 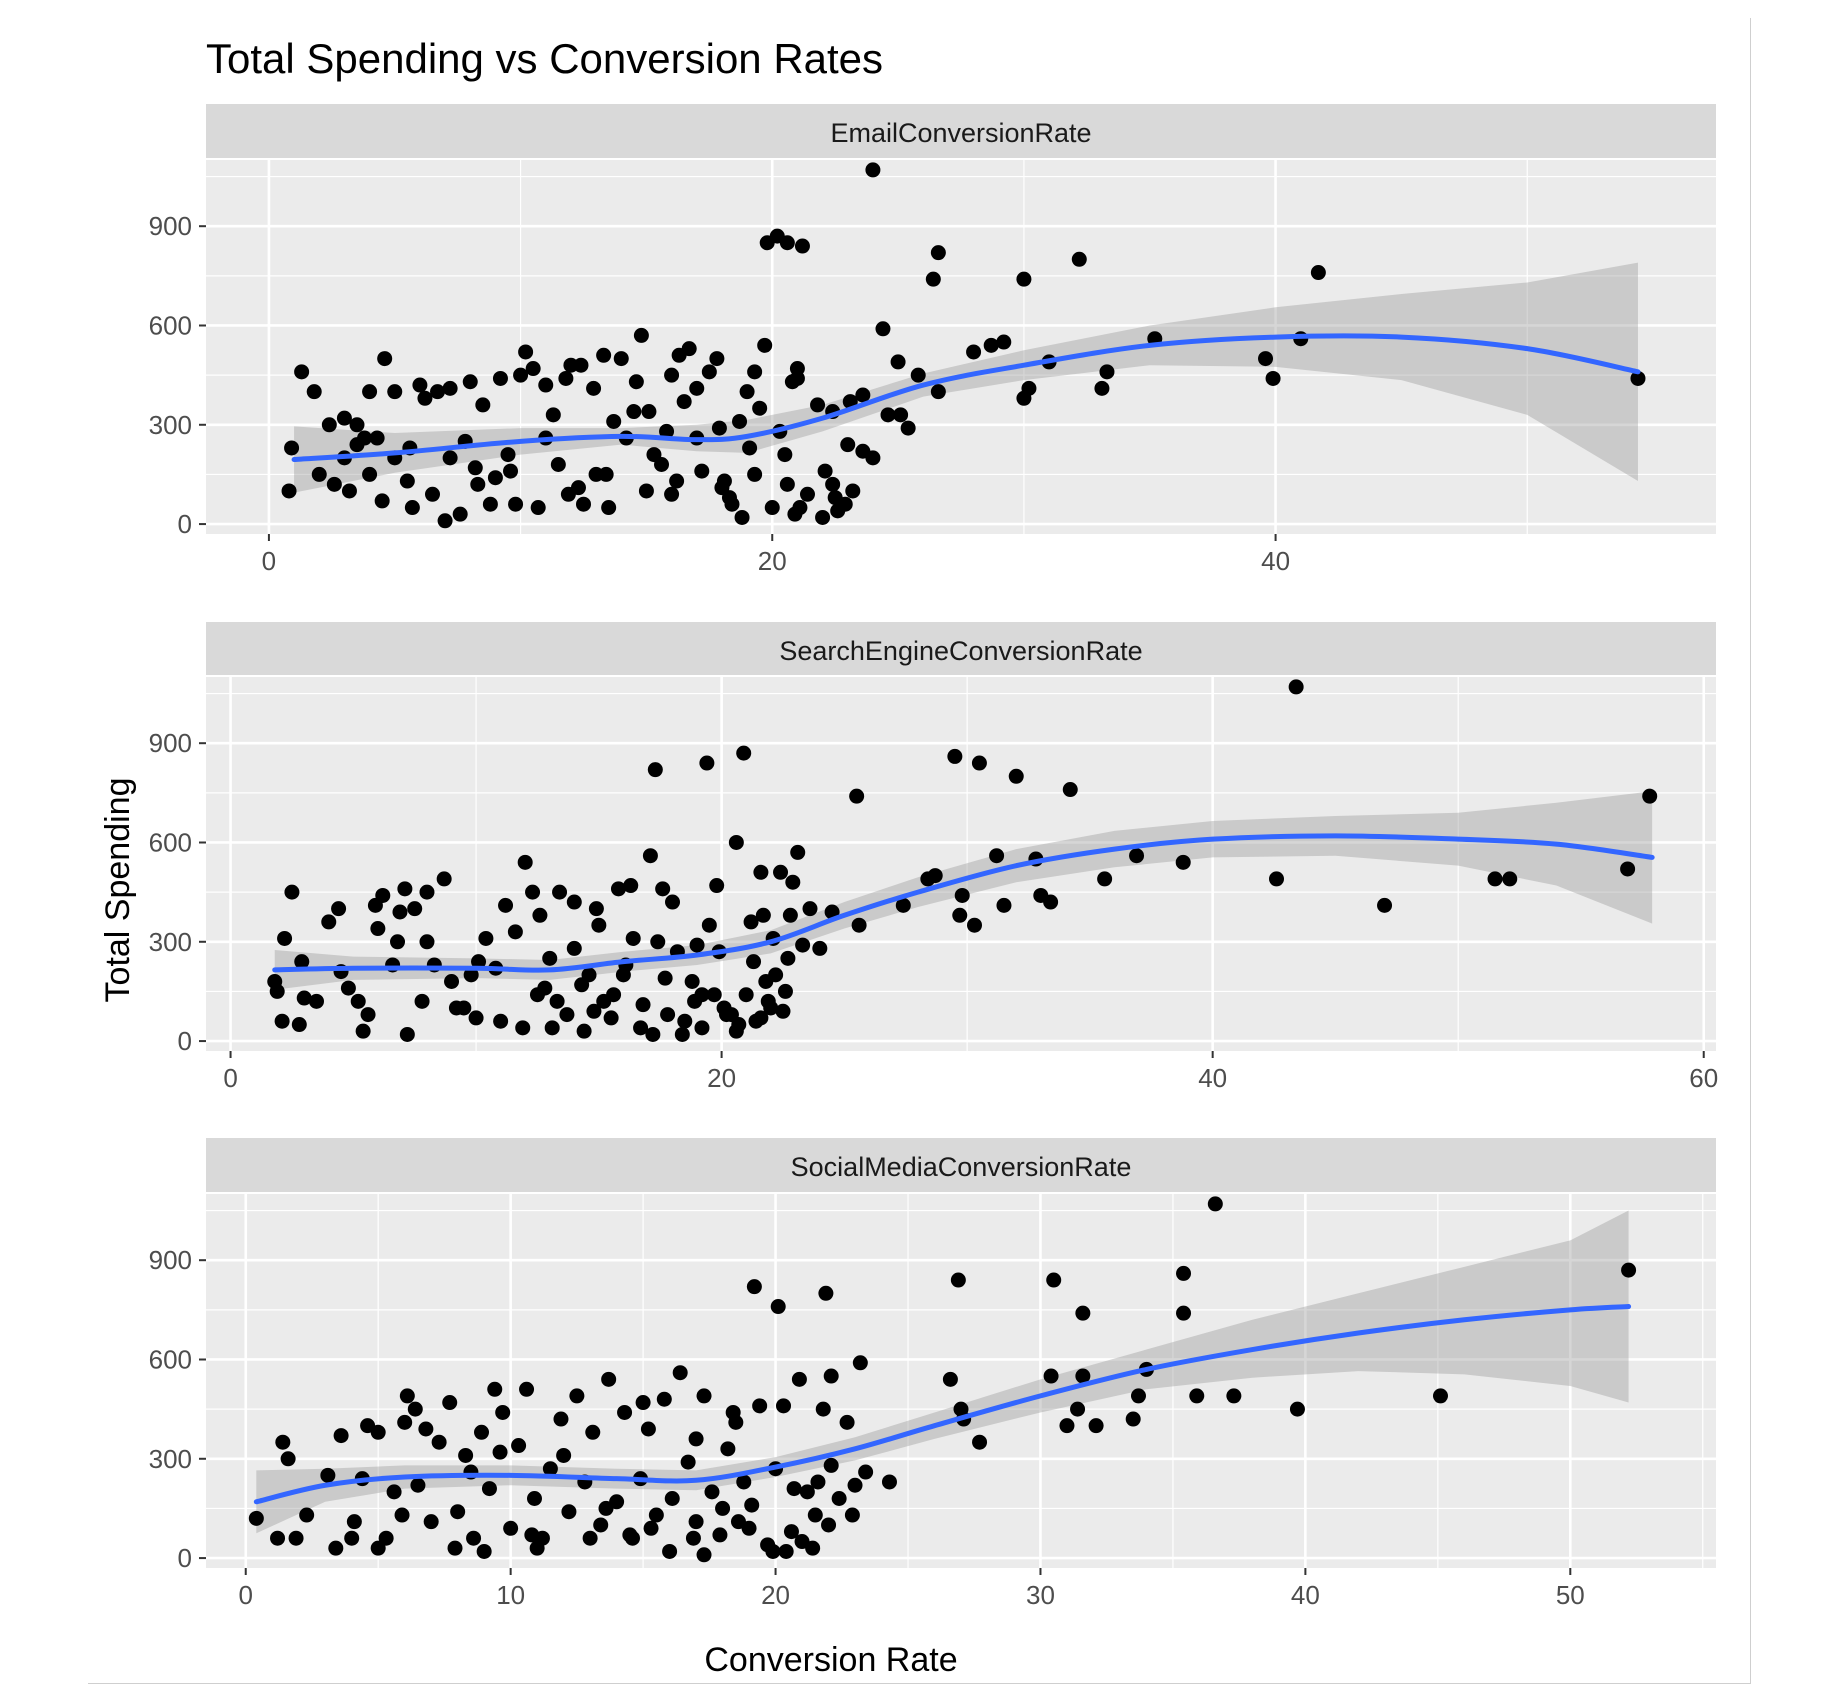 What do you see at coordinates (544, 58) in the screenshot?
I see `chart-title: Total Spending vs Conversion Rates` at bounding box center [544, 58].